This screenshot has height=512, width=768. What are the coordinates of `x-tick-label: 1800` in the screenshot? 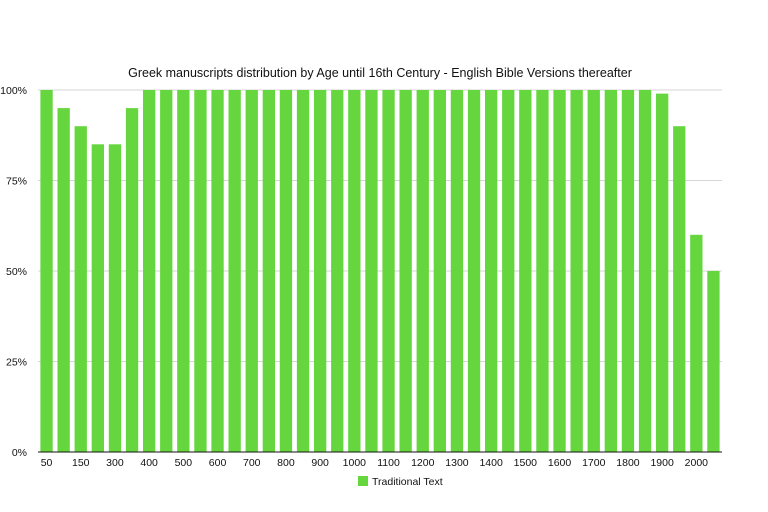 It's located at (628, 463).